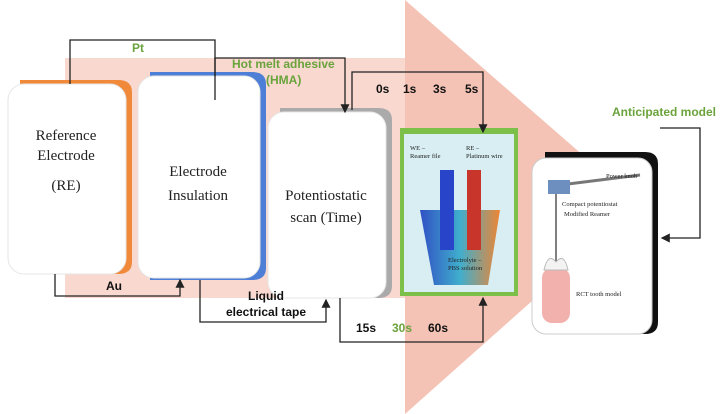 The width and height of the screenshot is (726, 414). Describe the element at coordinates (425, 156) in the screenshot. I see `image-label: Reamer file` at that location.